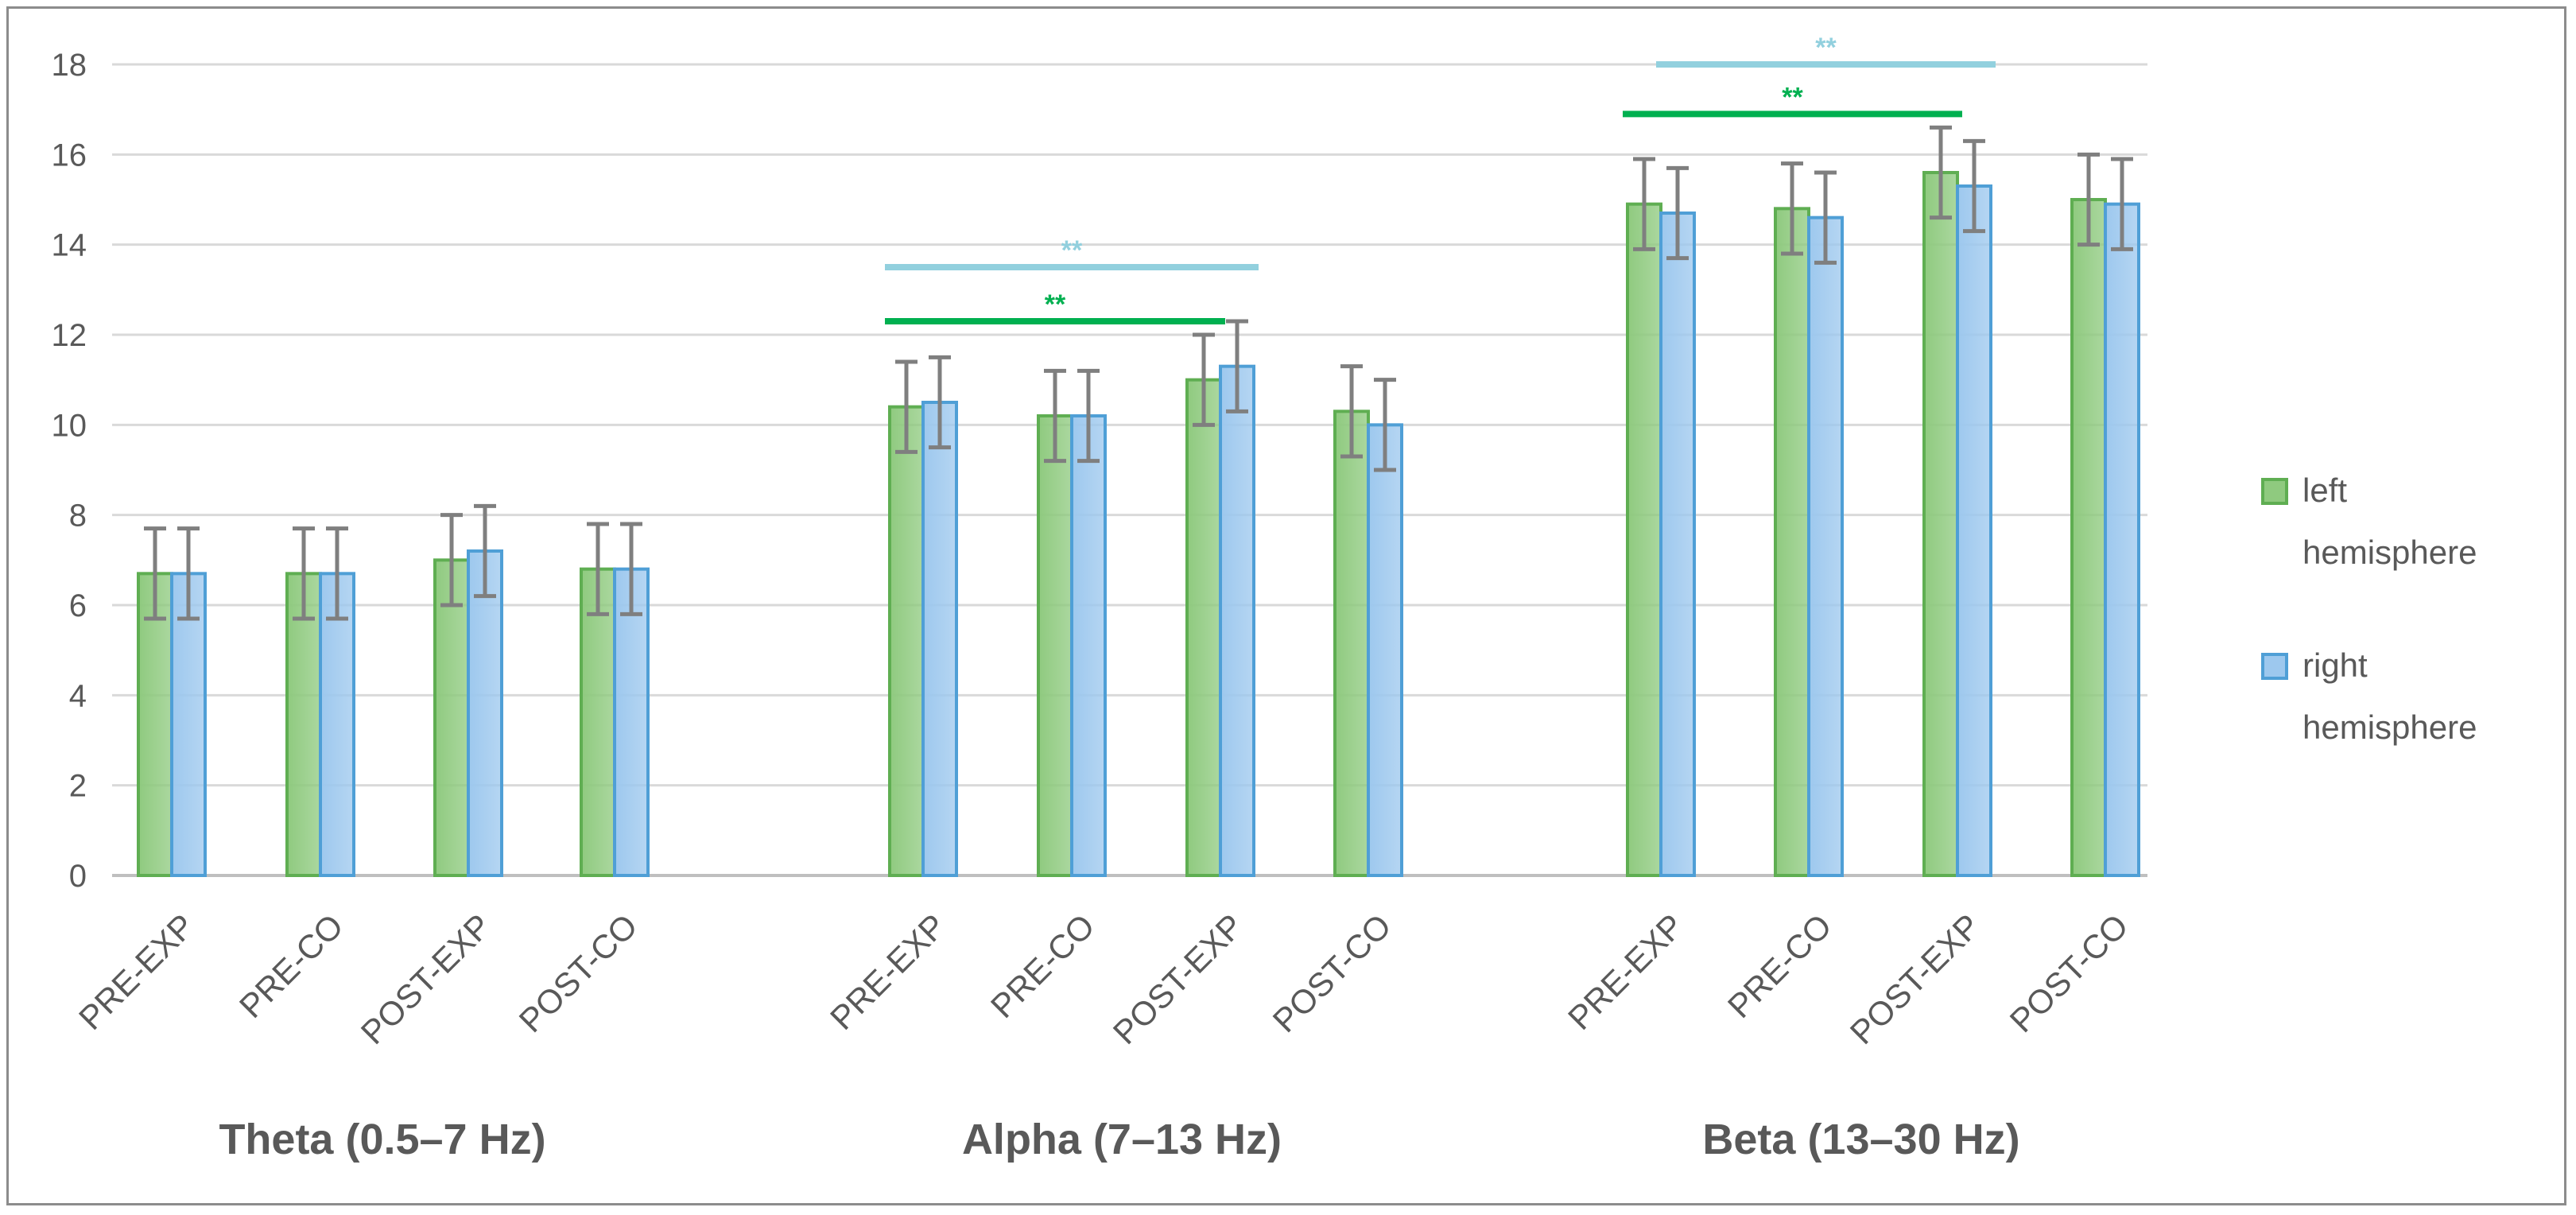  What do you see at coordinates (1122, 1139) in the screenshot?
I see `group-label: Alpha (7–13 Hz)` at bounding box center [1122, 1139].